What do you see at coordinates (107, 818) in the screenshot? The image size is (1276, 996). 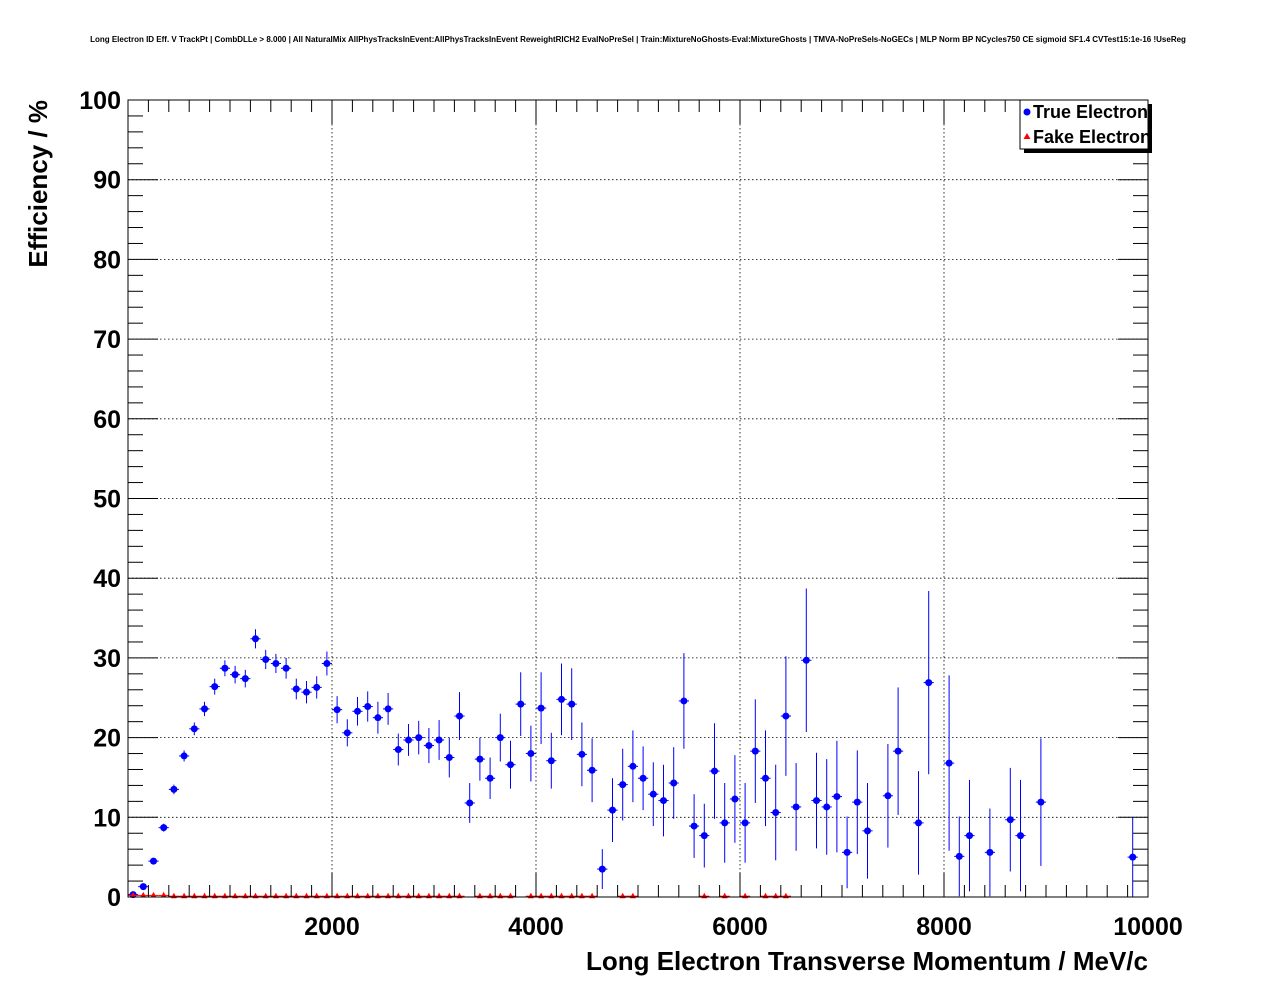 I see `y-tick-label: 10` at bounding box center [107, 818].